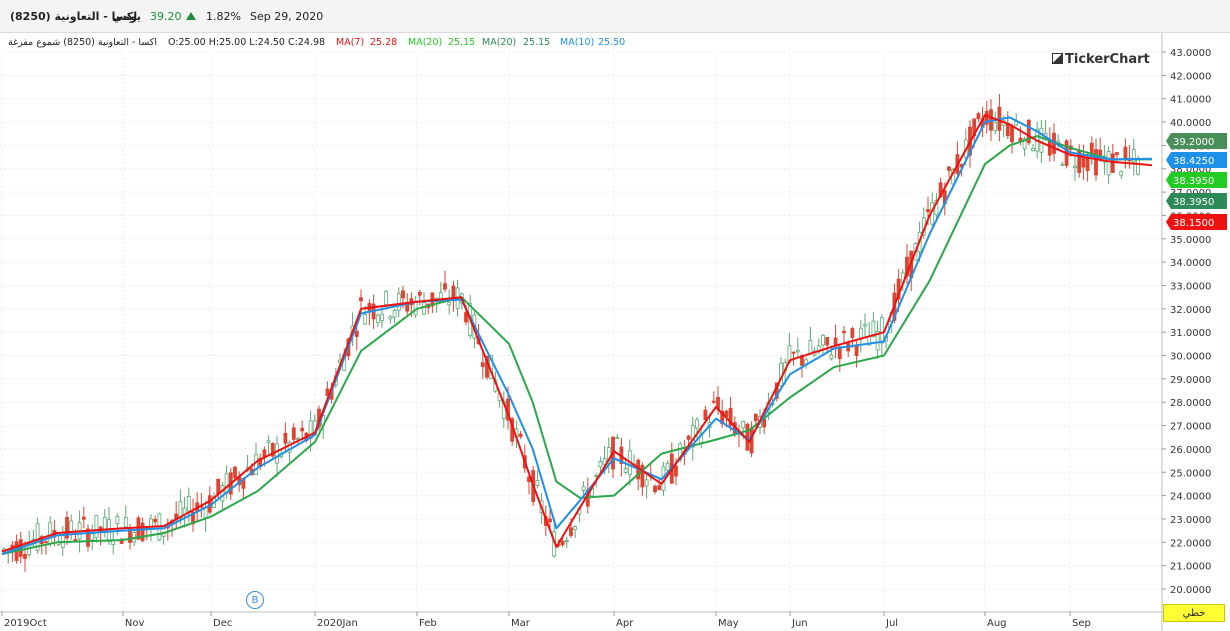 Image resolution: width=1230 pixels, height=631 pixels. I want to click on y-tick-label: 34.0000, so click(1190, 263).